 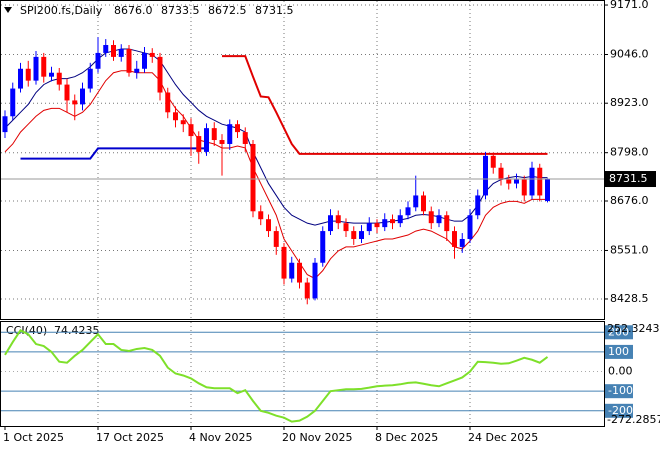 What do you see at coordinates (629, 200) in the screenshot?
I see `y-tick-label: 8676.0` at bounding box center [629, 200].